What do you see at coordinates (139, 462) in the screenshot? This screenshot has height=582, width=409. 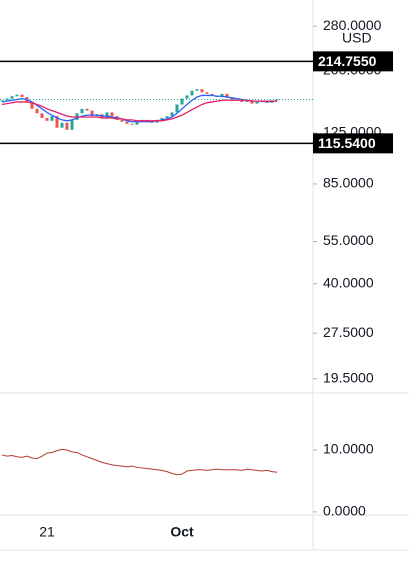 I see `indicator-line` at bounding box center [139, 462].